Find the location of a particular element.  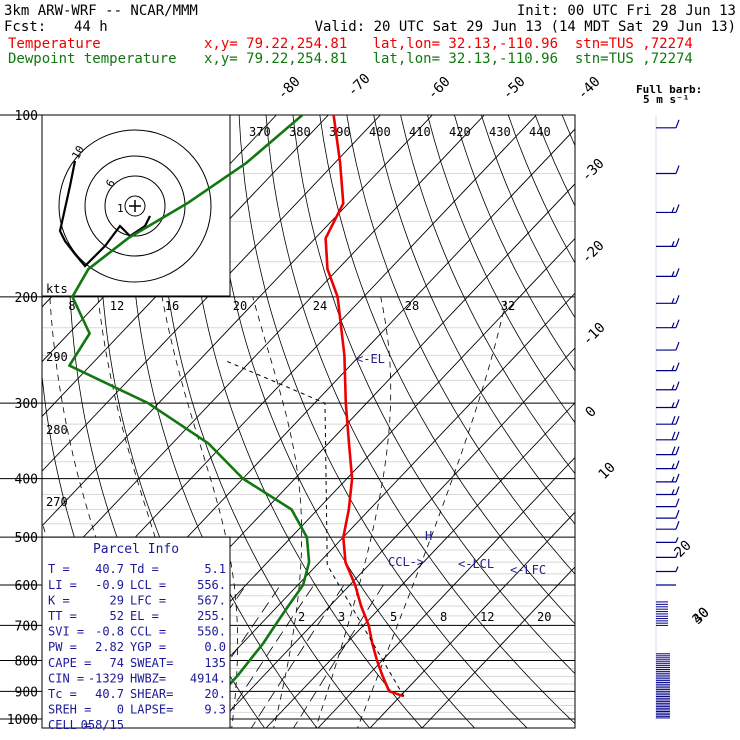

isotherm-label: -70 is located at coordinates (359, 85).